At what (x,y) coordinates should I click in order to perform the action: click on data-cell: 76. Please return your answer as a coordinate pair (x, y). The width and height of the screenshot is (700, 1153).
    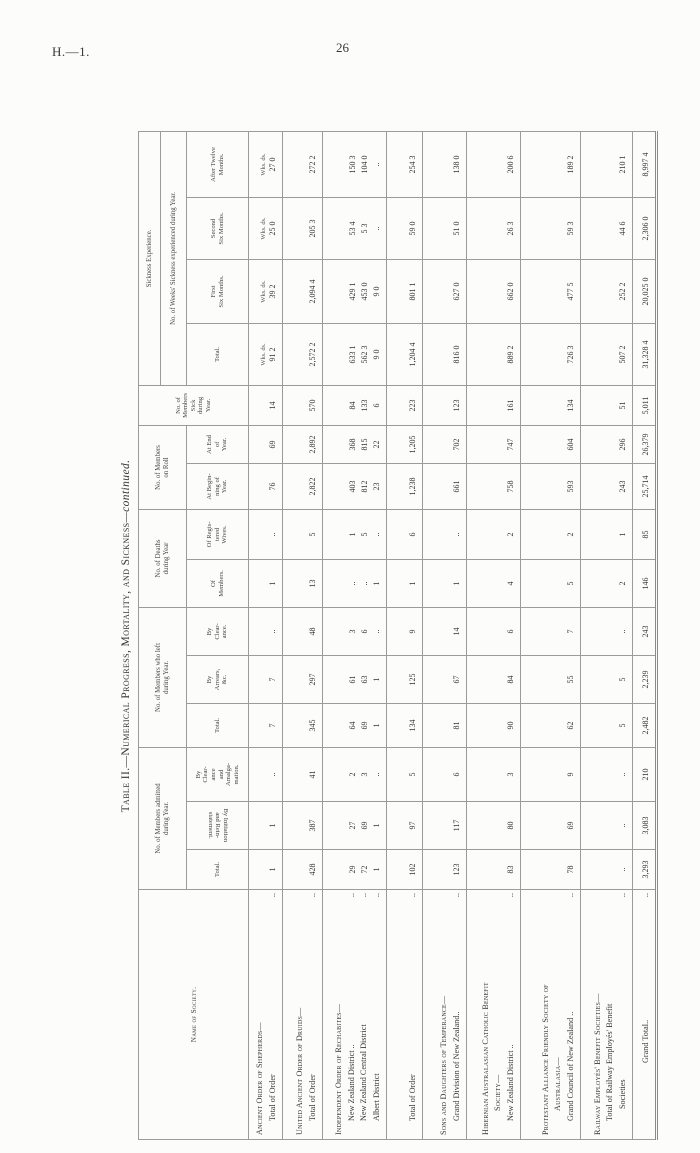
    Looking at the image, I should click on (265, 486).